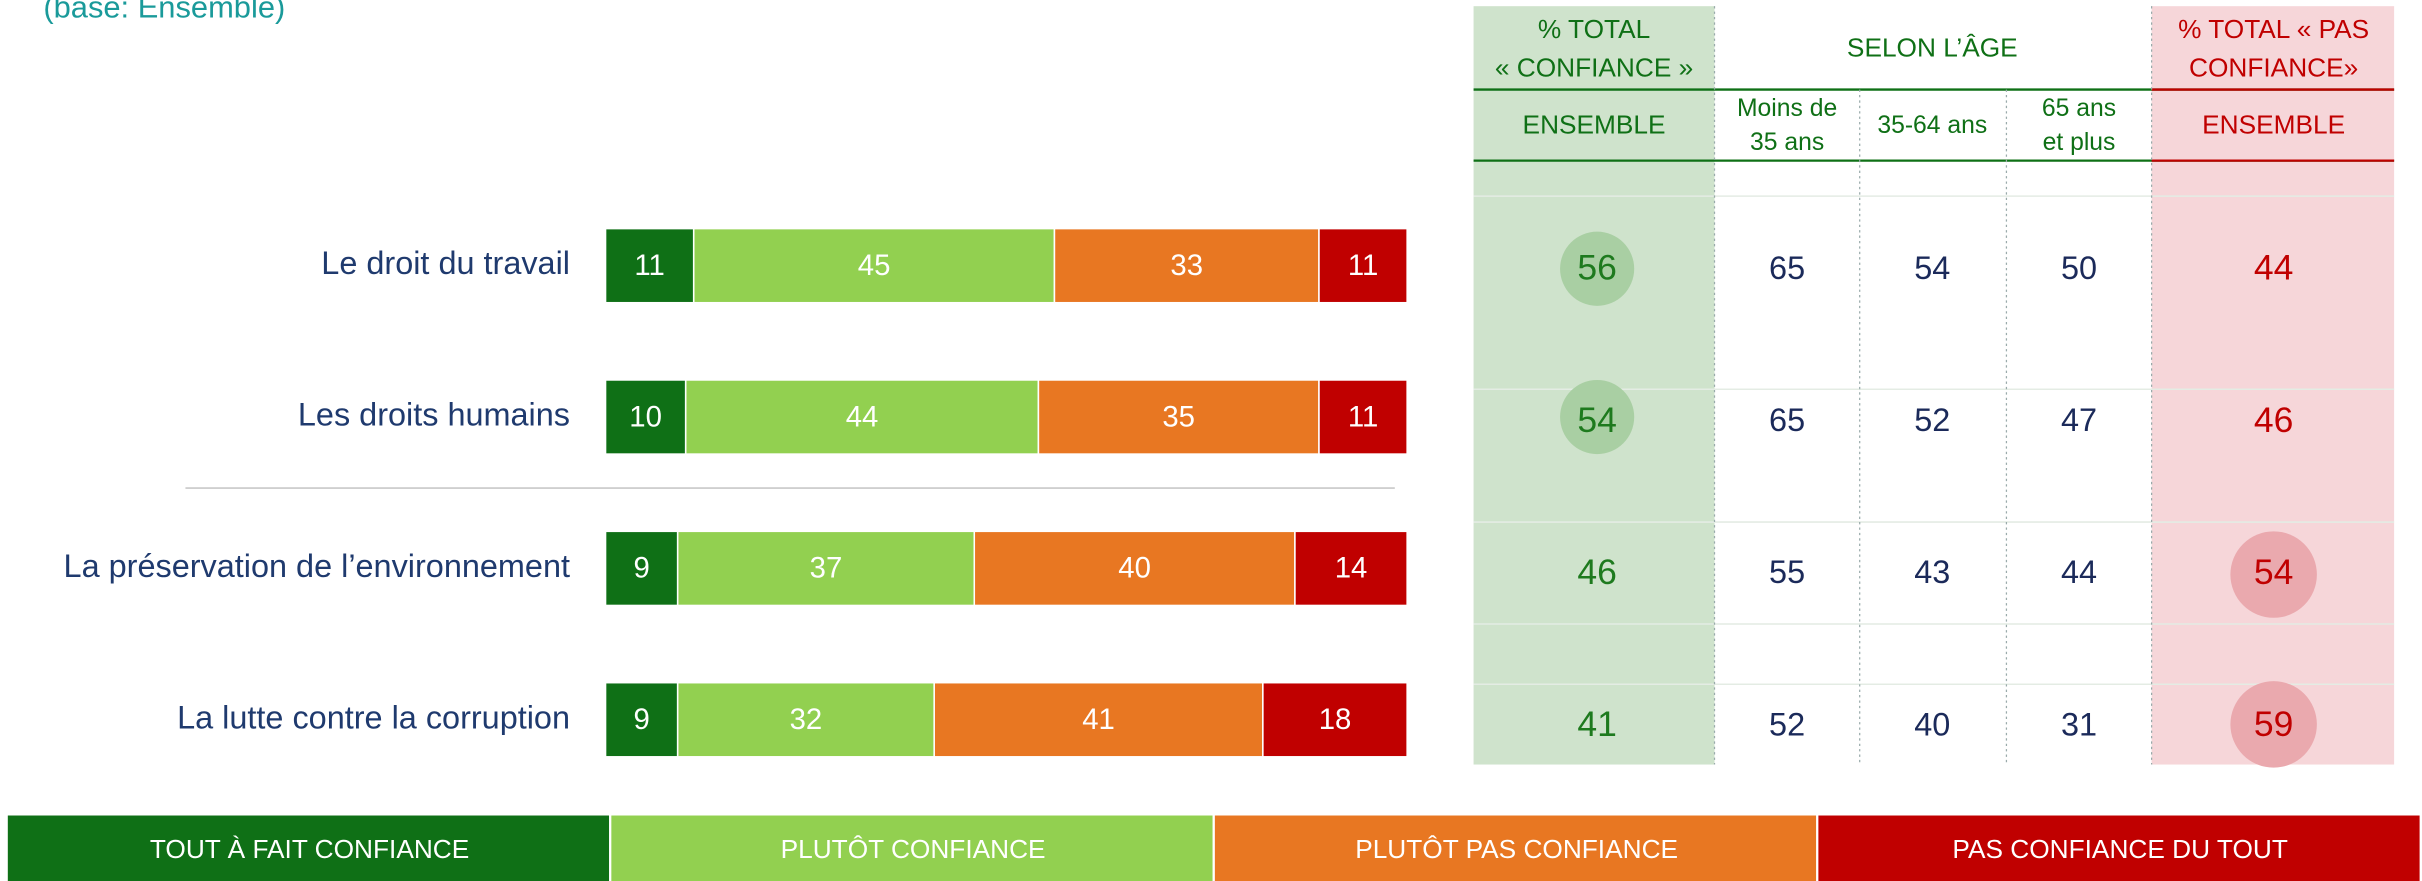 This screenshot has height=881, width=2422. Describe the element at coordinates (317, 566) in the screenshot. I see `category-label: La préservation de l’environnement` at that location.